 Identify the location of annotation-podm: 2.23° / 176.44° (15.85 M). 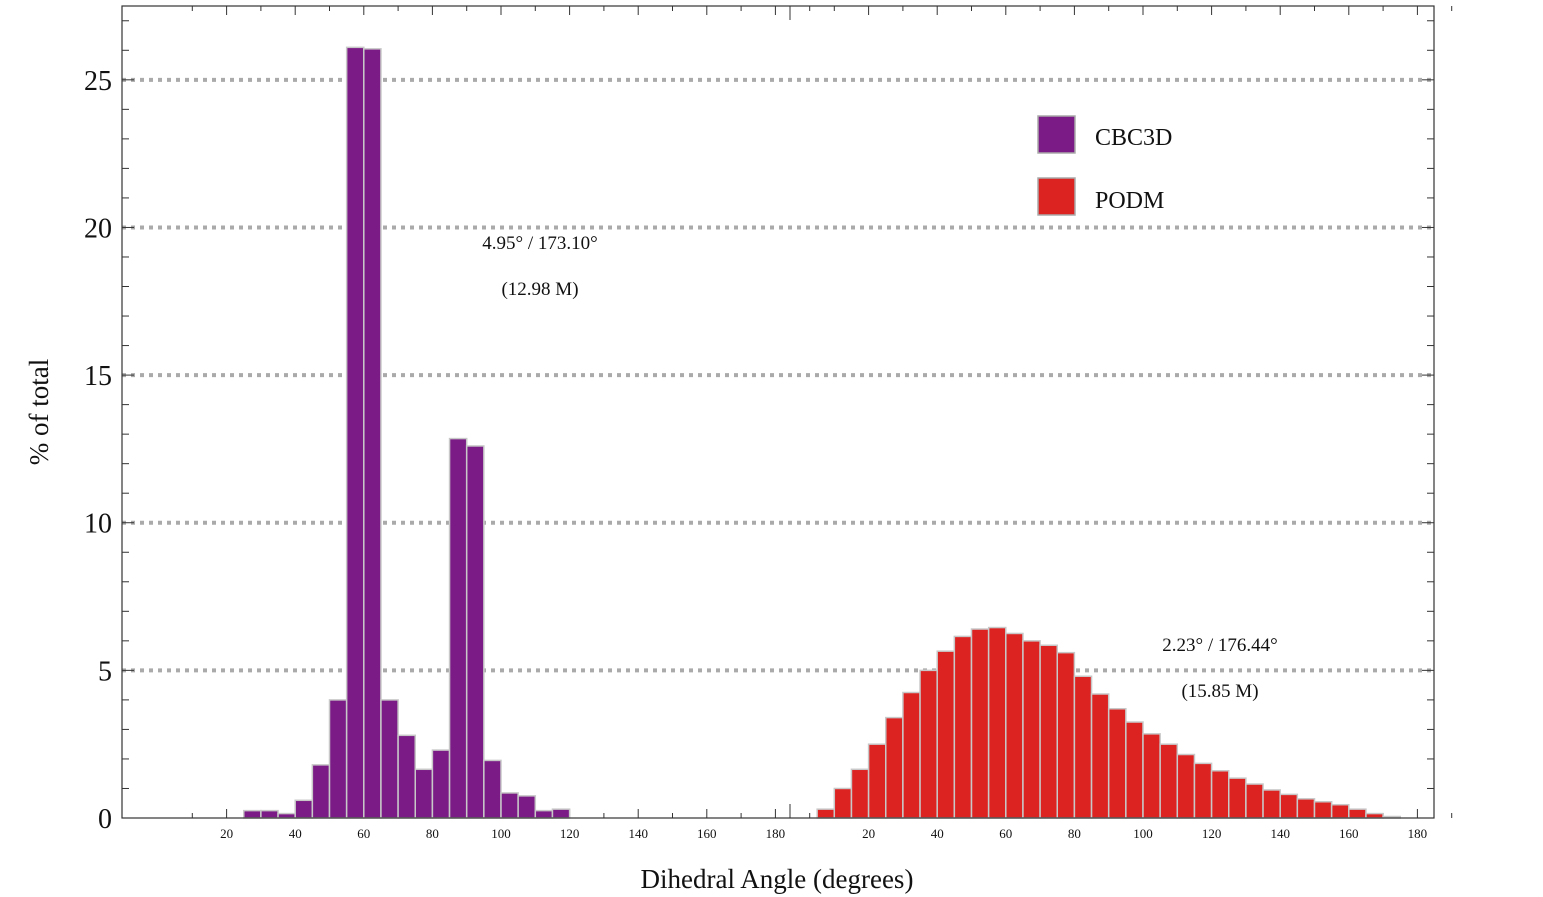
(1219, 668).